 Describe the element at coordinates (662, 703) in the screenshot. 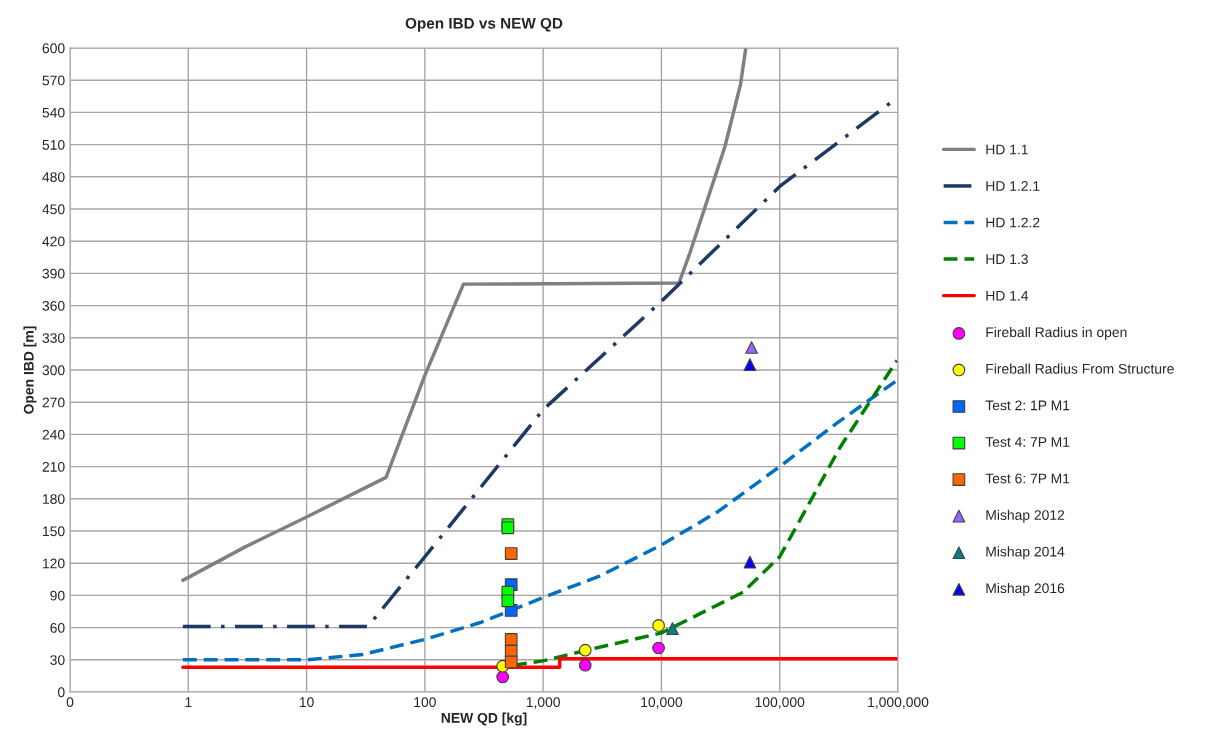

I see `x-tick-label: 10,000` at that location.